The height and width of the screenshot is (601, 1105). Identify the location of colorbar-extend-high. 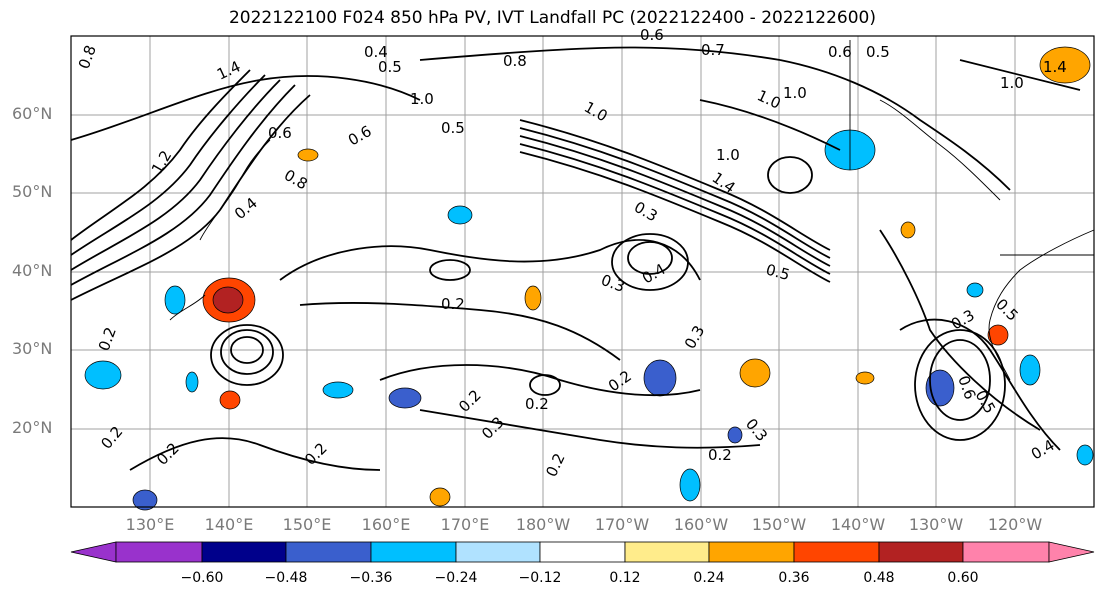
(1071, 552).